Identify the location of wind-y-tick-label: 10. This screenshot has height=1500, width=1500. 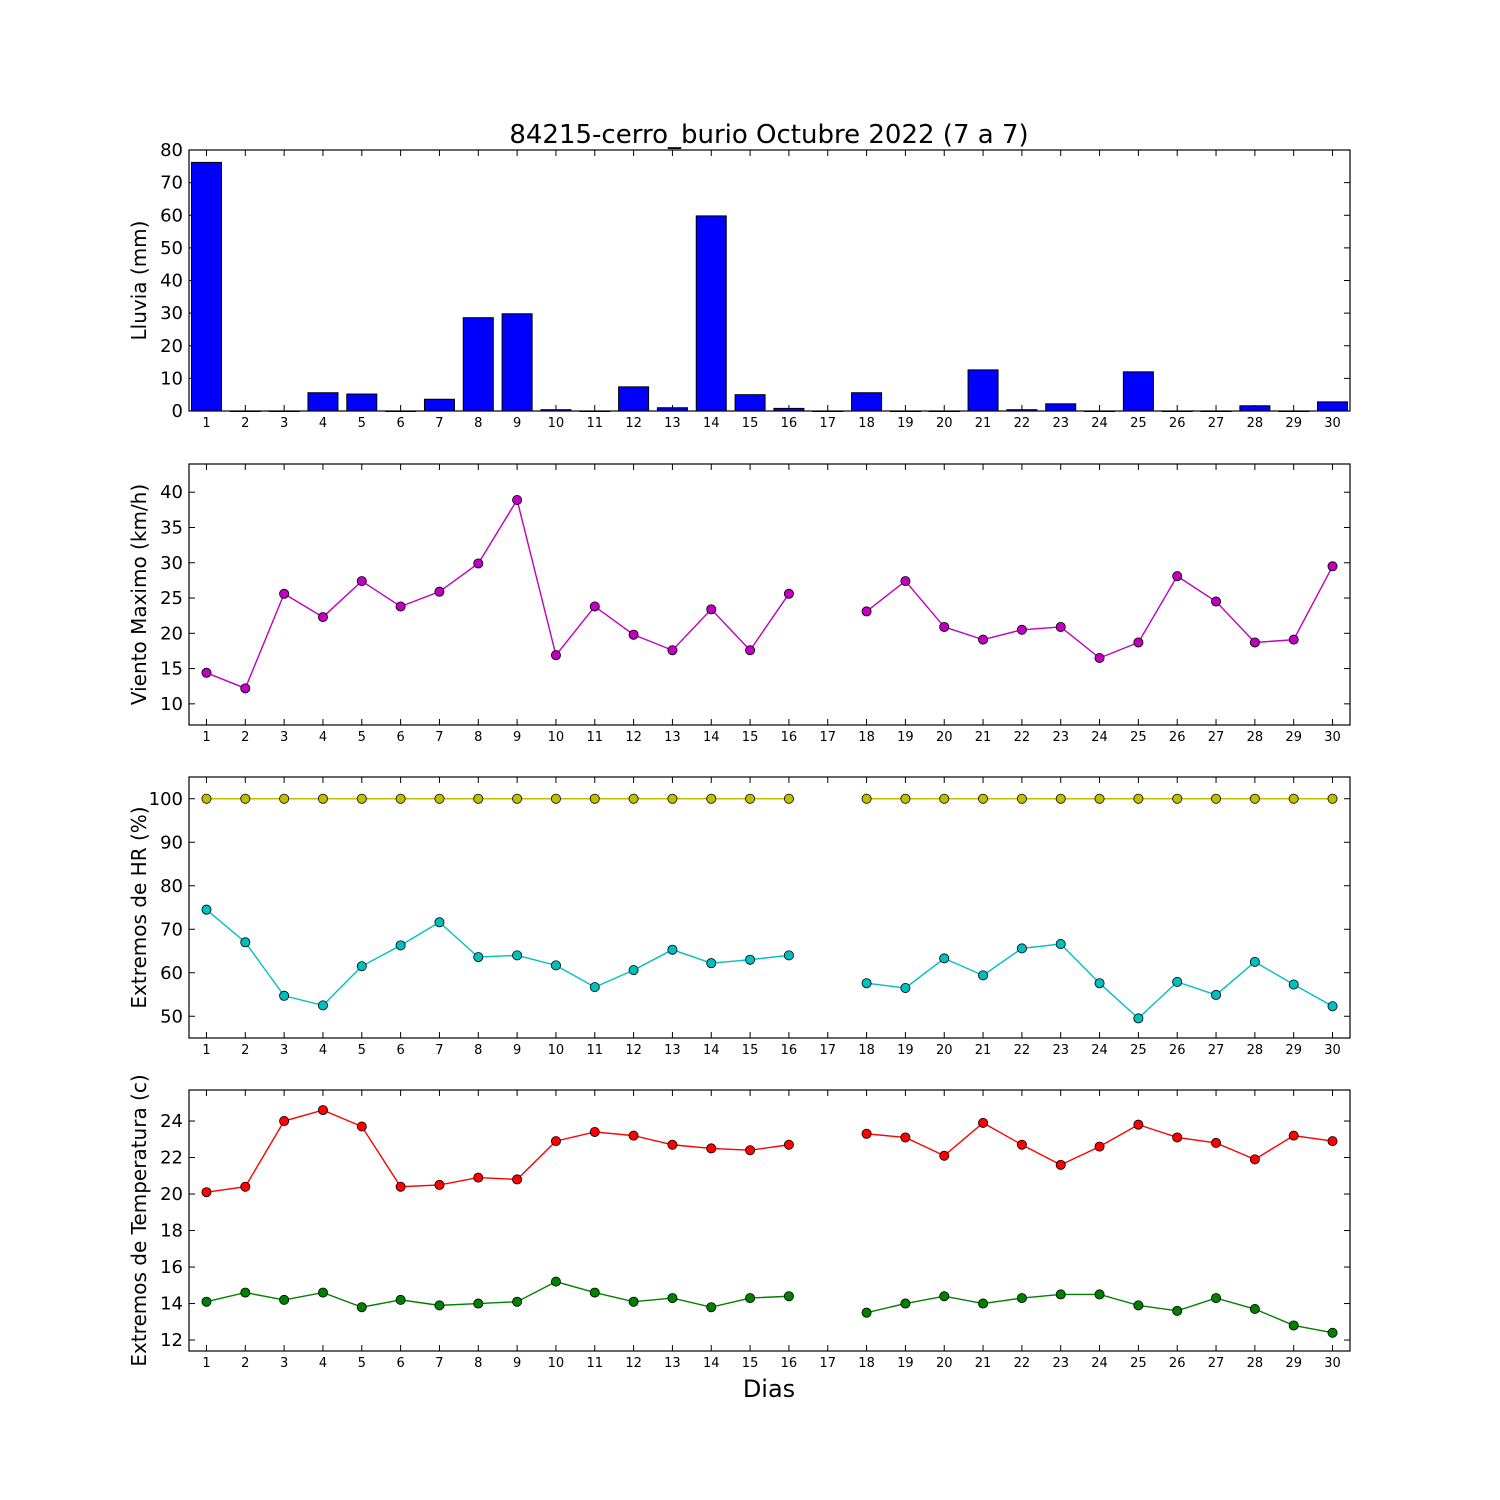
(171, 704).